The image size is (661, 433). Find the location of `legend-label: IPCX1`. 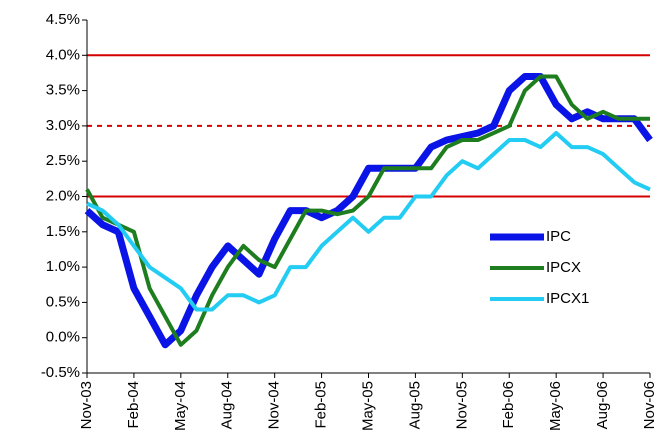

legend-label: IPCX1 is located at coordinates (567, 298).